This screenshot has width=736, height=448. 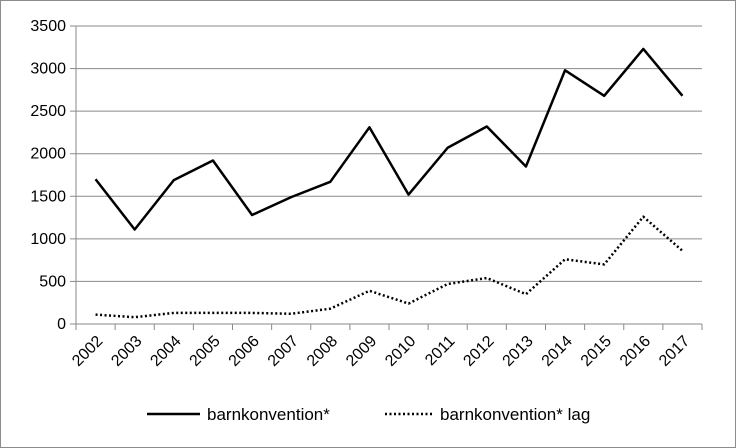 What do you see at coordinates (87, 351) in the screenshot?
I see `x-tick-label-2002: 2002` at bounding box center [87, 351].